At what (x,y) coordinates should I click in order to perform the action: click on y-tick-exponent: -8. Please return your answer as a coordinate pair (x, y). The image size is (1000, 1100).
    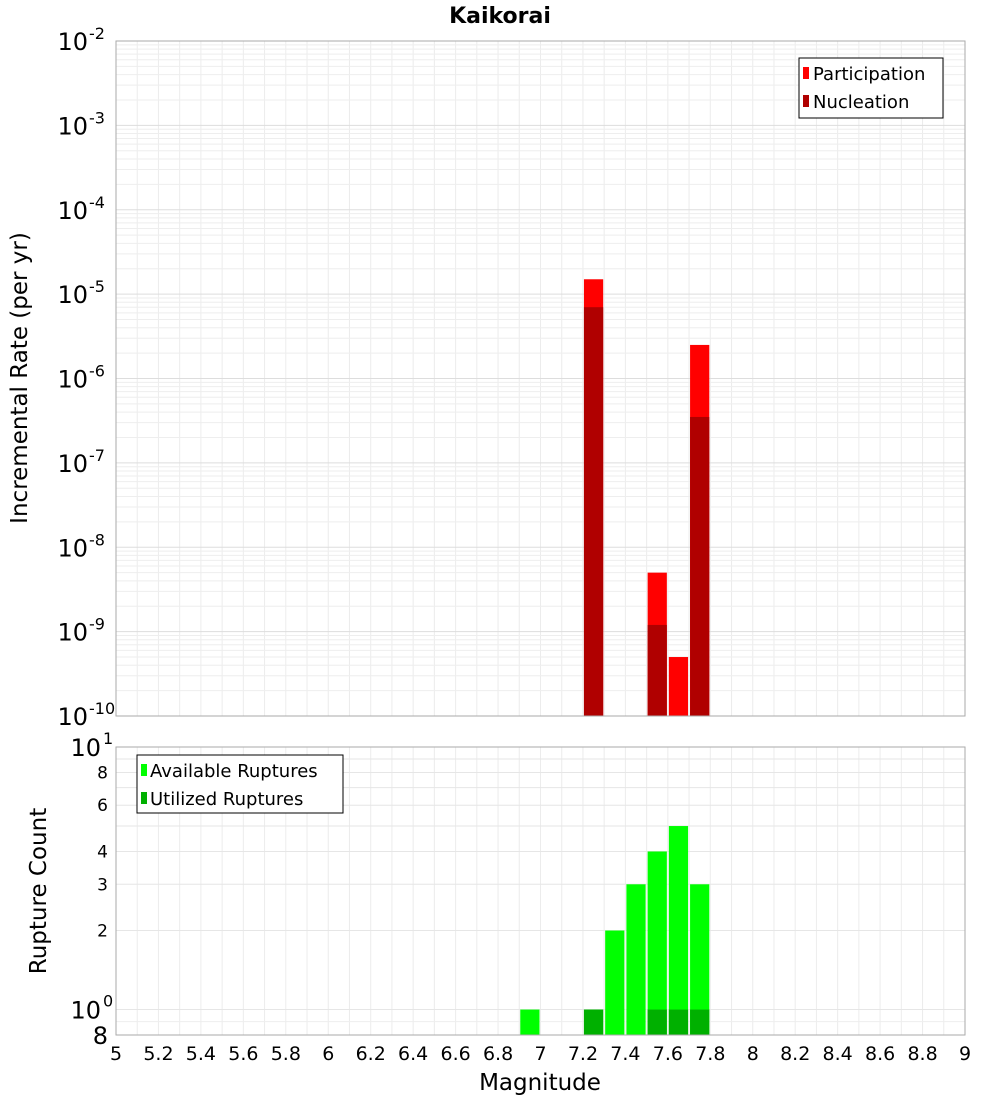
    Looking at the image, I should click on (97, 539).